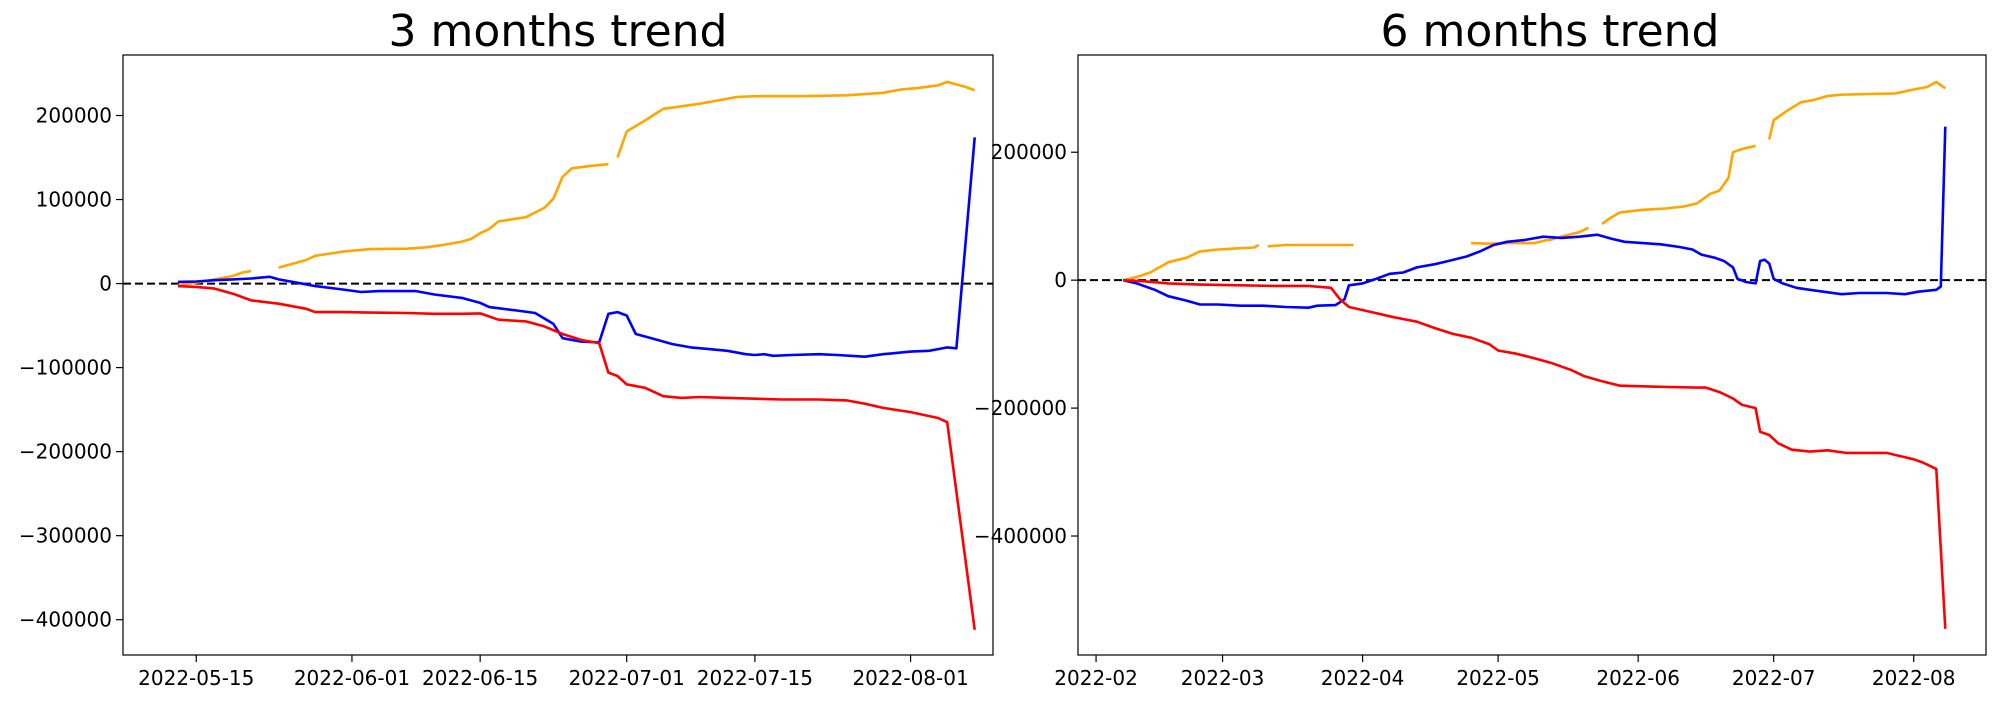 Image resolution: width=2000 pixels, height=705 pixels. I want to click on x-tick-label: 2022-03, so click(1223, 678).